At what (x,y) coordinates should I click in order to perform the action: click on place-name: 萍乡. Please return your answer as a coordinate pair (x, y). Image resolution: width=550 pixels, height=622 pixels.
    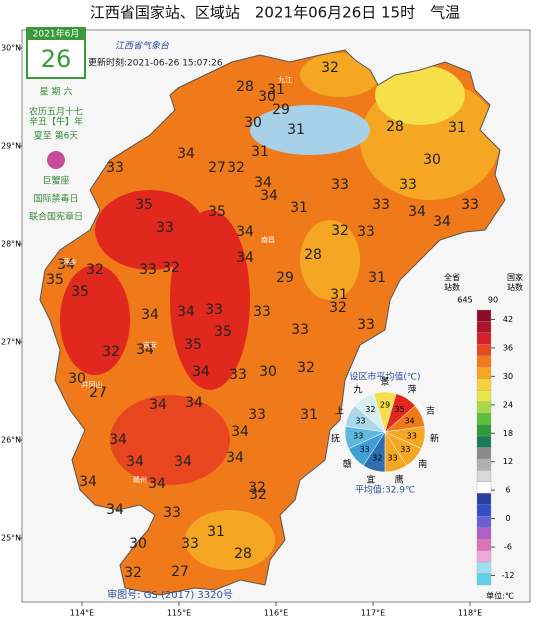
    Looking at the image, I should click on (70, 261).